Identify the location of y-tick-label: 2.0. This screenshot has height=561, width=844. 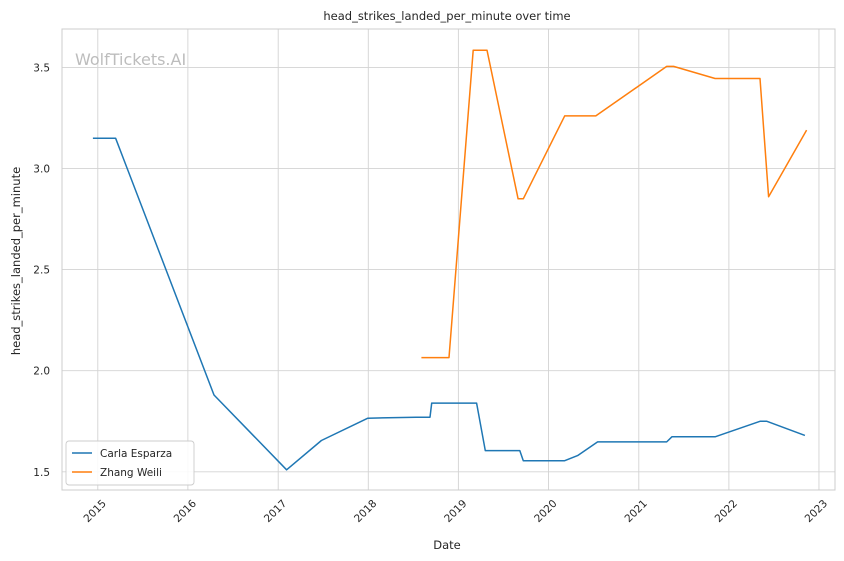
(41, 372).